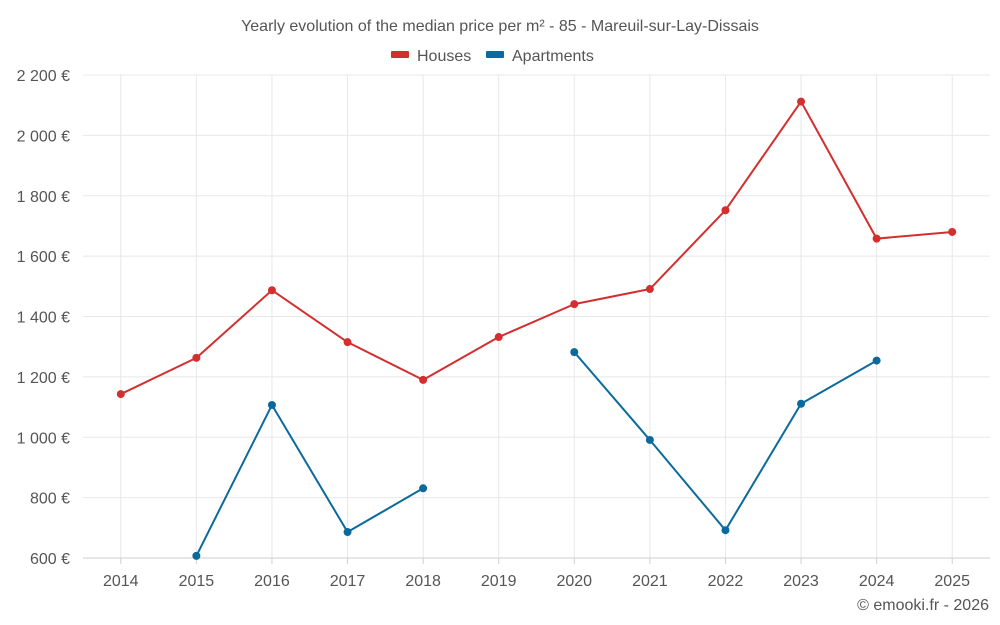 This screenshot has width=1000, height=625. I want to click on apartments-point-2020, so click(574, 352).